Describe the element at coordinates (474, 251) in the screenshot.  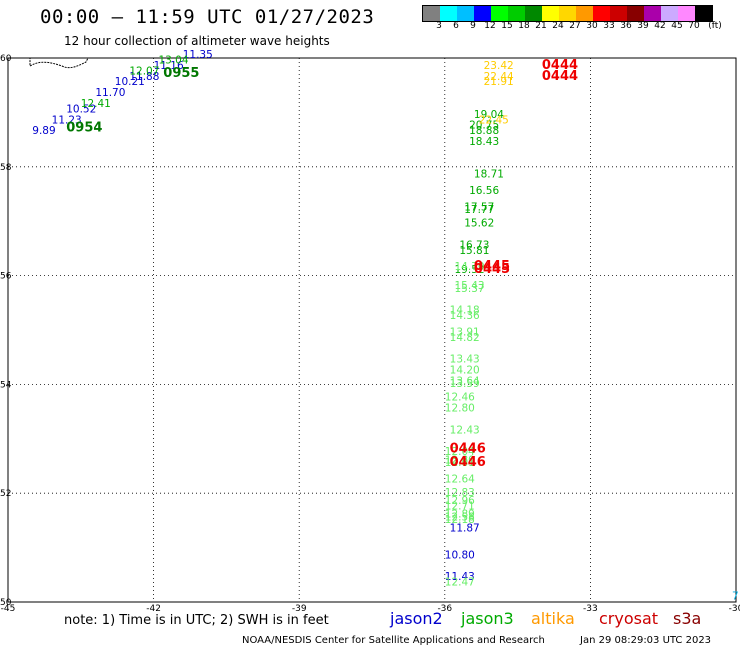
I see `wave-height-label: 15.81` at that location.